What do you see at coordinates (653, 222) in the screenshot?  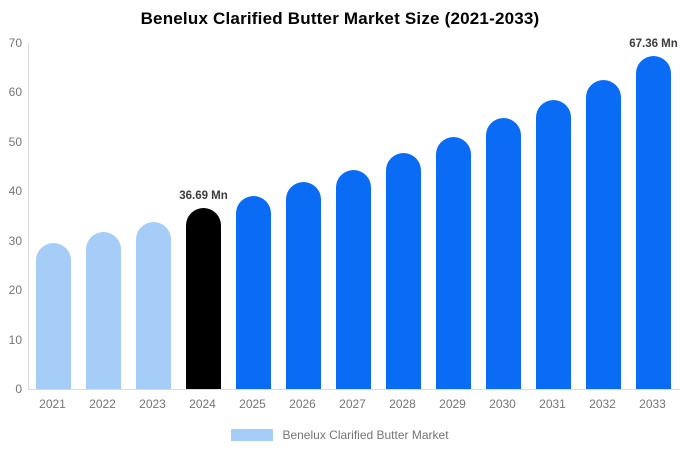 I see `bar-2033` at bounding box center [653, 222].